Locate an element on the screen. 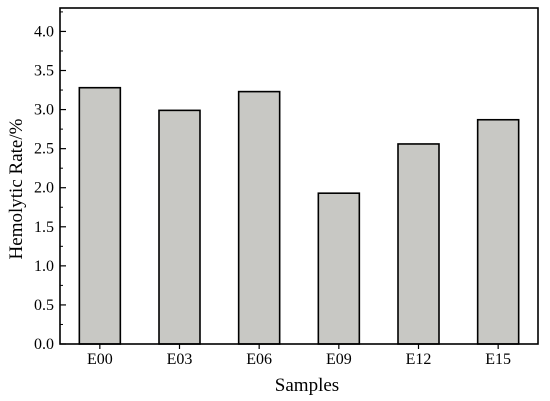 The height and width of the screenshot is (401, 550). y-tick-label: 2.0 is located at coordinates (44, 188).